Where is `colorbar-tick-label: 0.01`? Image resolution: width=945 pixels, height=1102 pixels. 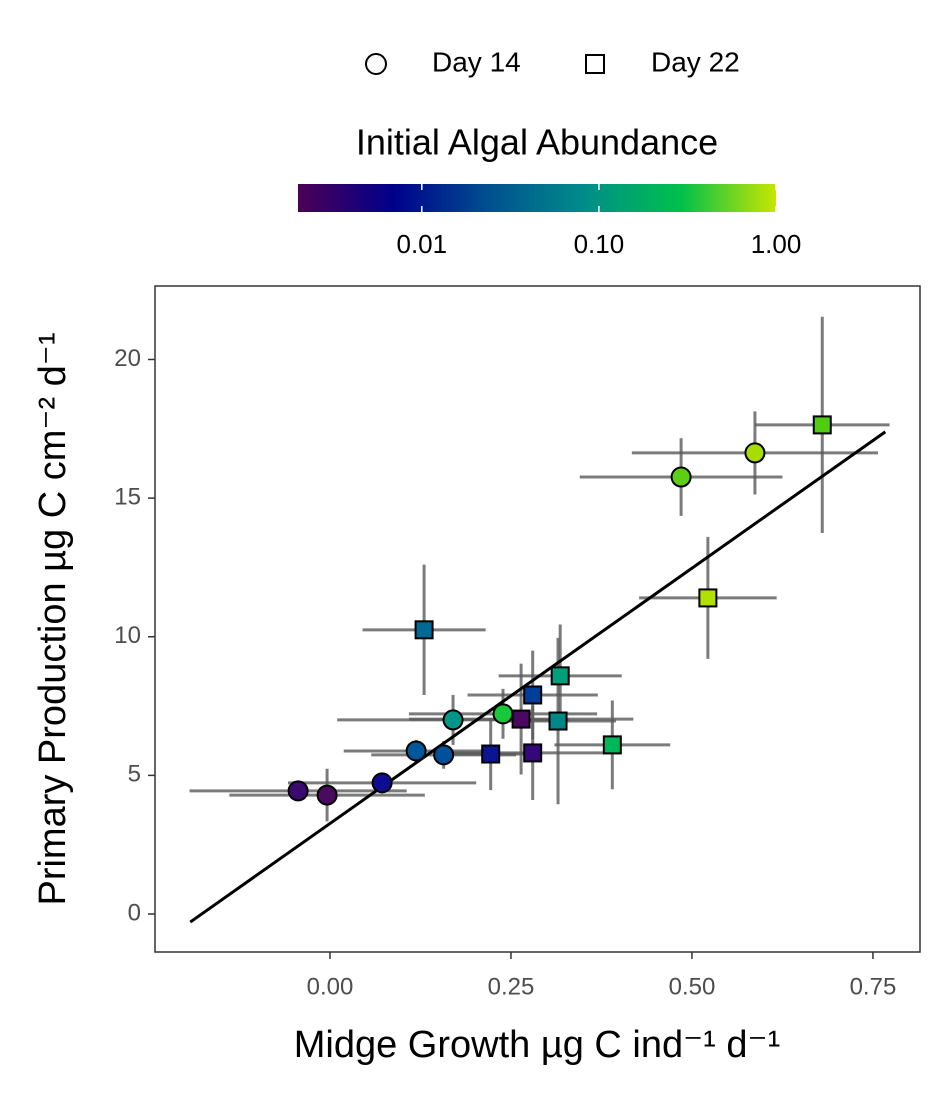 colorbar-tick-label: 0.01 is located at coordinates (421, 244).